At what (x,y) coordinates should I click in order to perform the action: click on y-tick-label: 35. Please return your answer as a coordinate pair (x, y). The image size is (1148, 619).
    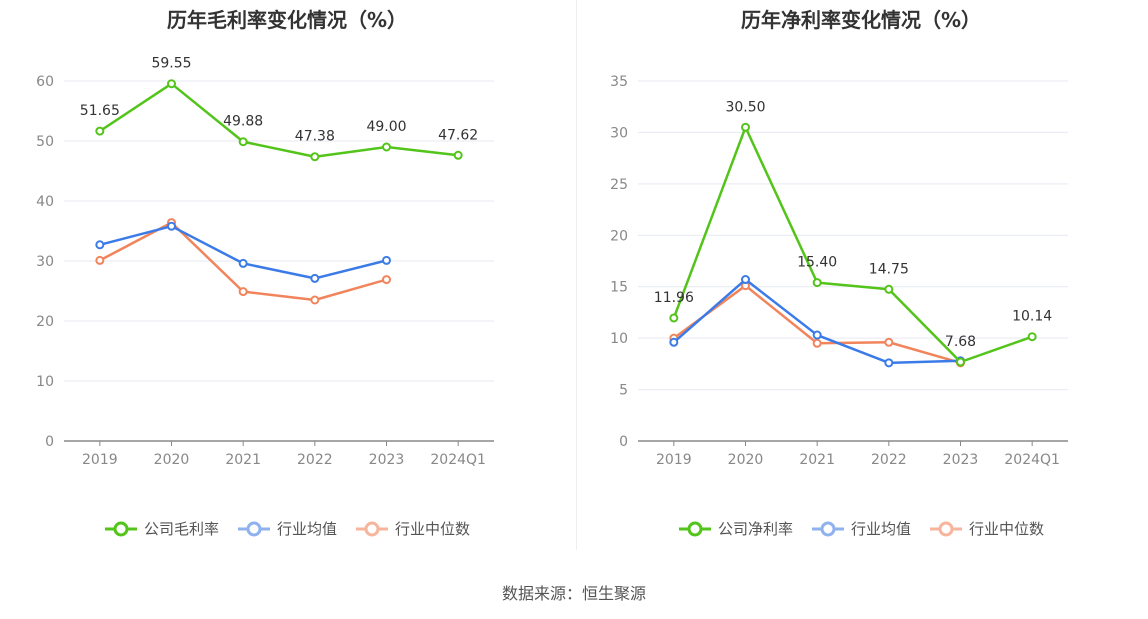
    Looking at the image, I should click on (619, 82).